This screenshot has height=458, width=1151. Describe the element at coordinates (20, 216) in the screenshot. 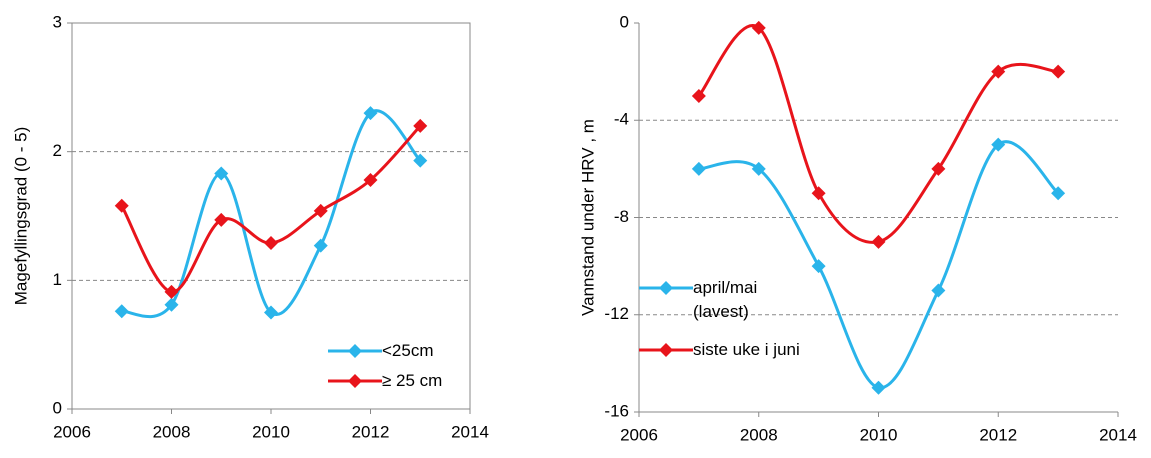

I see `y-axis-label: Magefyllingsgrad (0 - 5)` at that location.